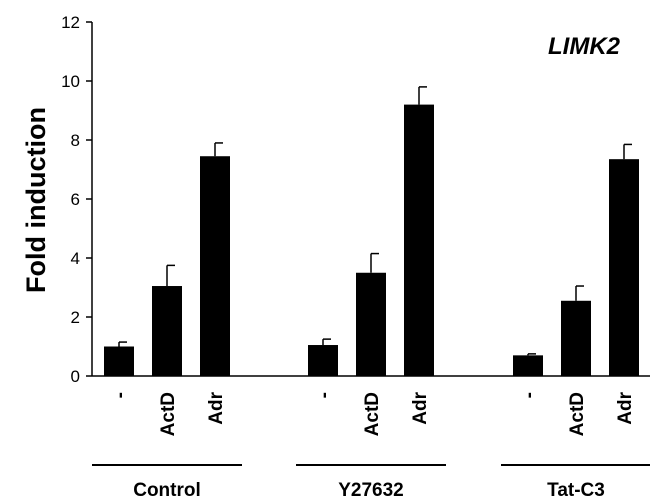 This screenshot has height=502, width=650. What do you see at coordinates (70, 81) in the screenshot?
I see `y-tick-label: 10` at bounding box center [70, 81].